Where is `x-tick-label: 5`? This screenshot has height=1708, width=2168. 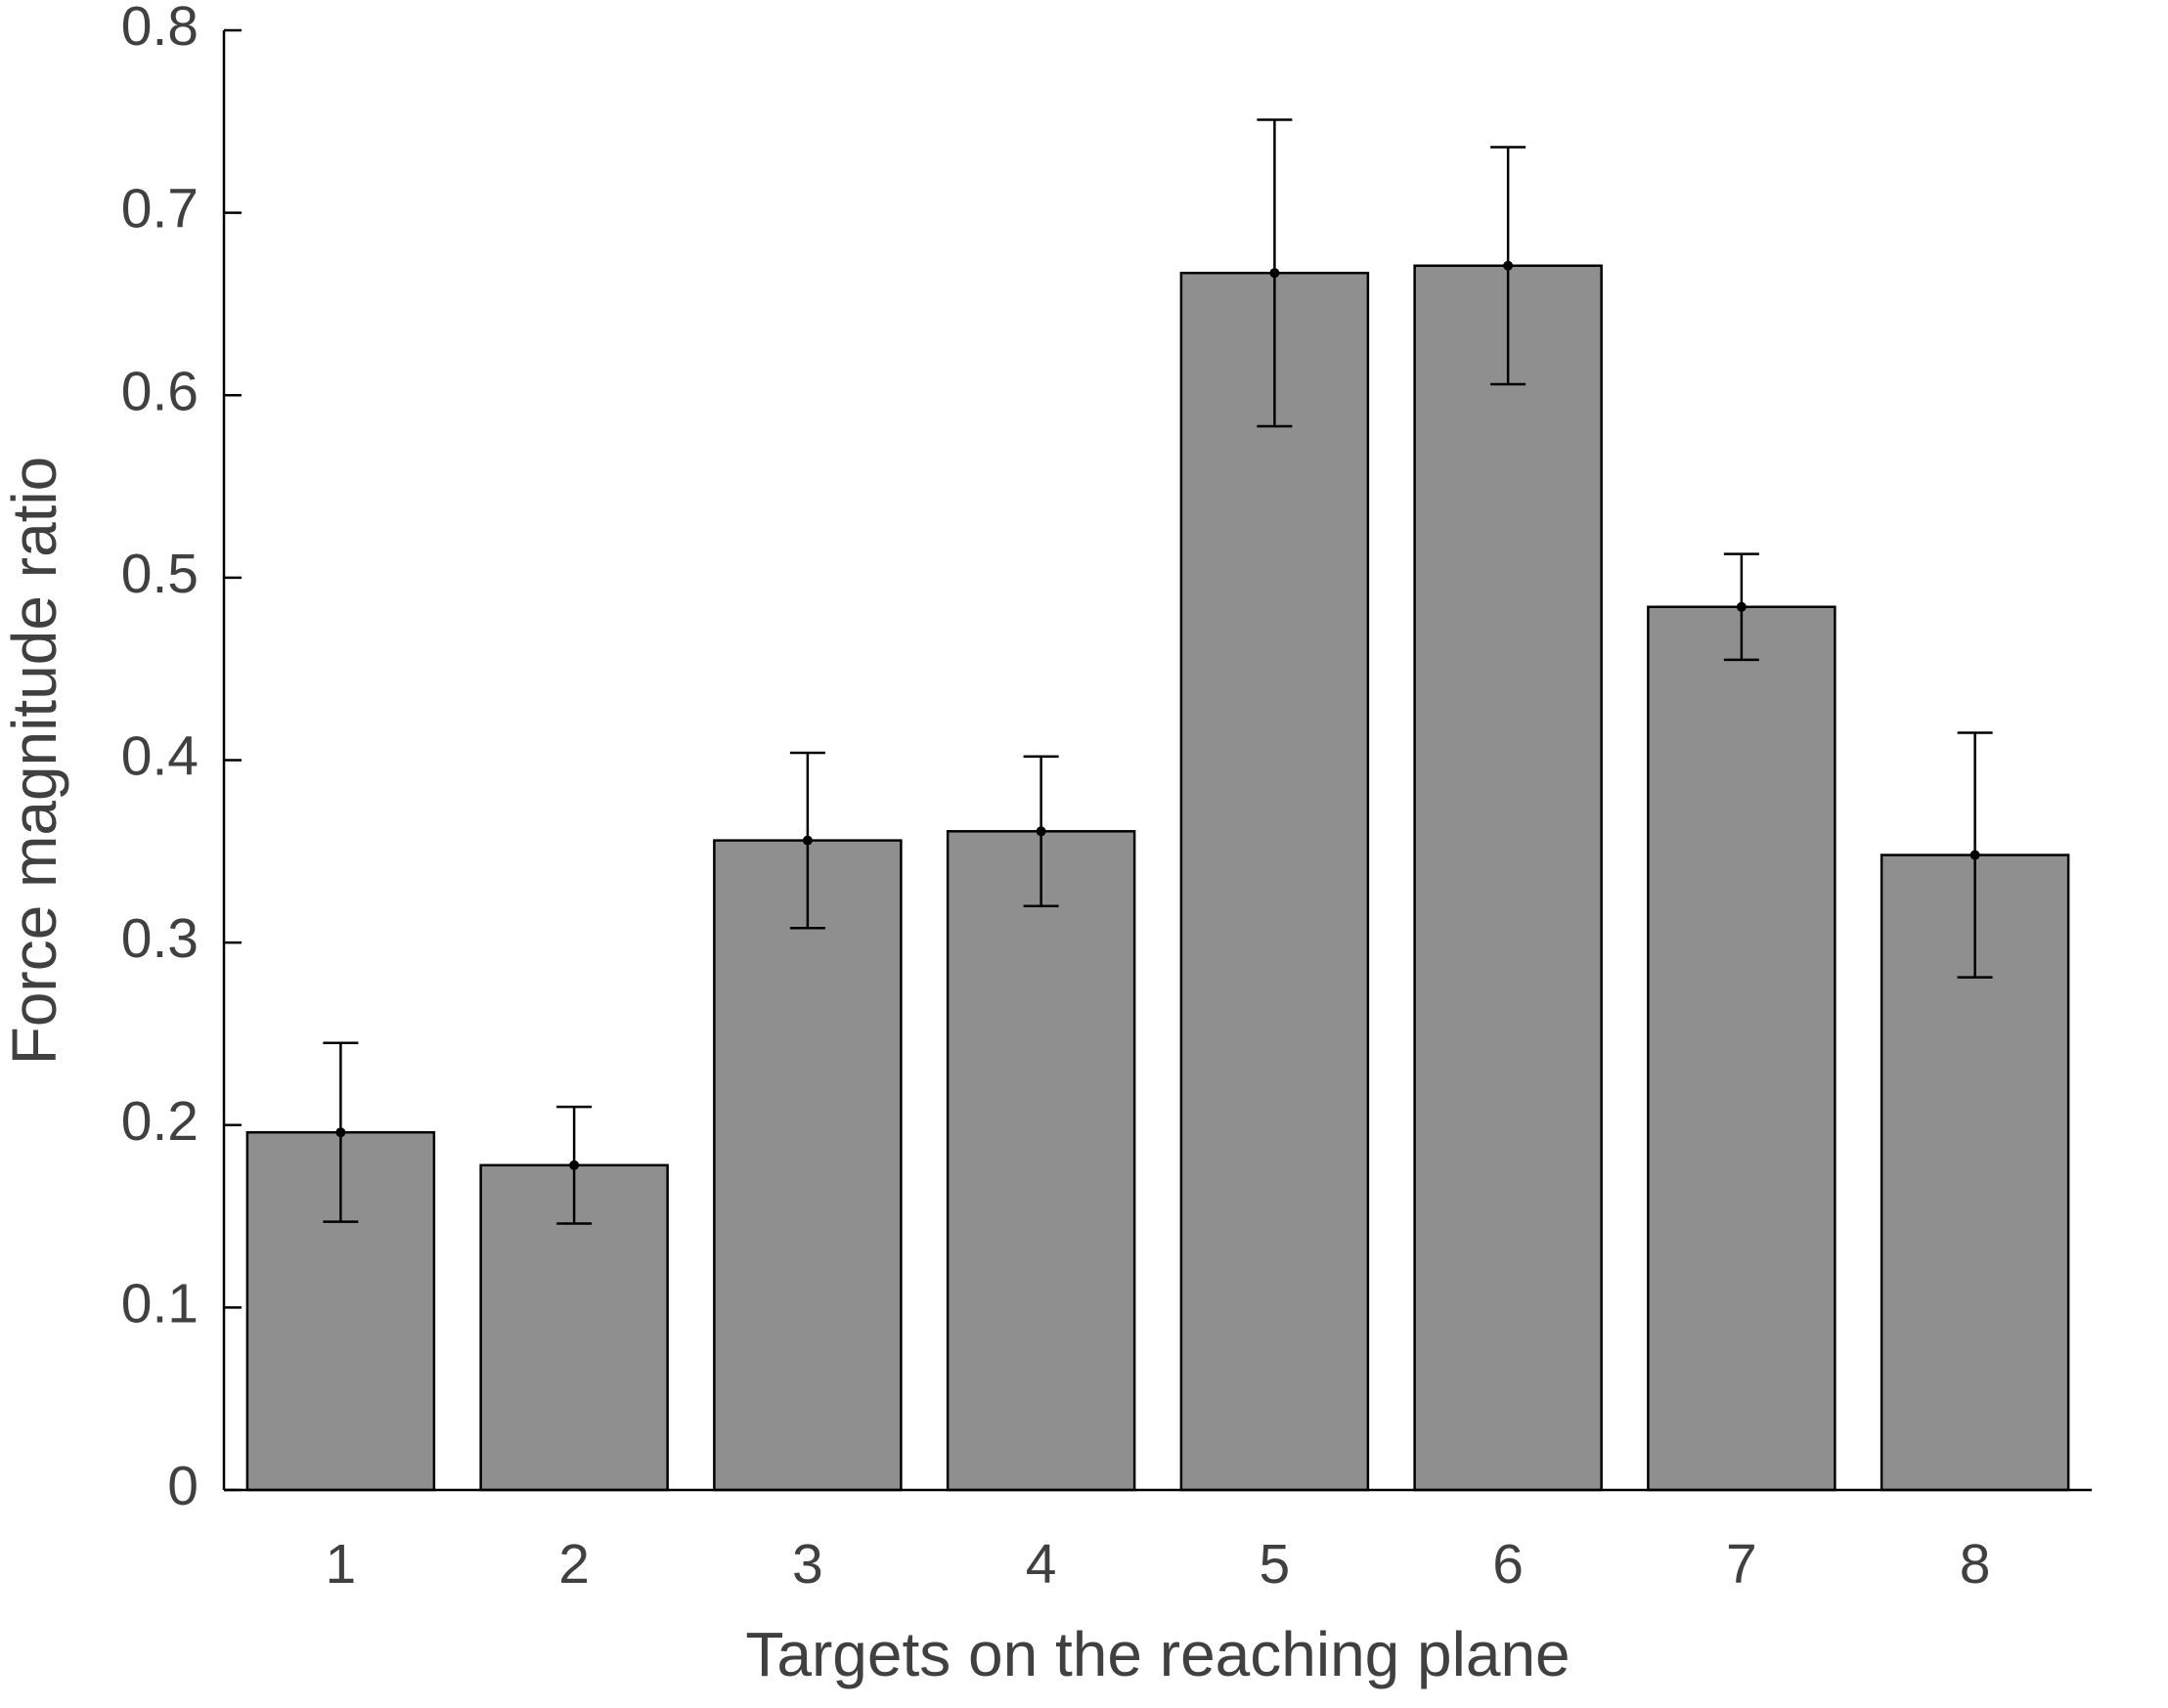
x-tick-label: 5 is located at coordinates (1275, 1564).